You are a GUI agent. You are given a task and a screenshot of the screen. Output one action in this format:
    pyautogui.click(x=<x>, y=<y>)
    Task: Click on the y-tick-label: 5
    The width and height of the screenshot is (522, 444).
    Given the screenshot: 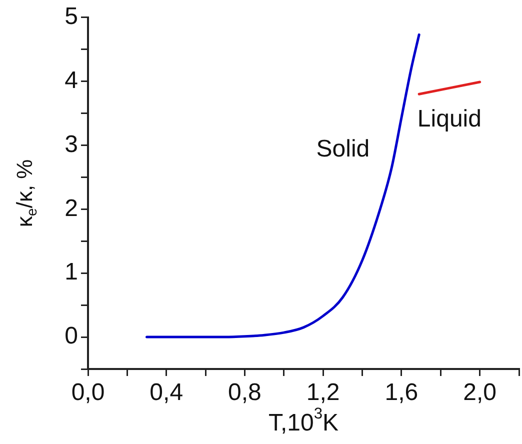 What is the action you would take?
    pyautogui.click(x=71, y=16)
    